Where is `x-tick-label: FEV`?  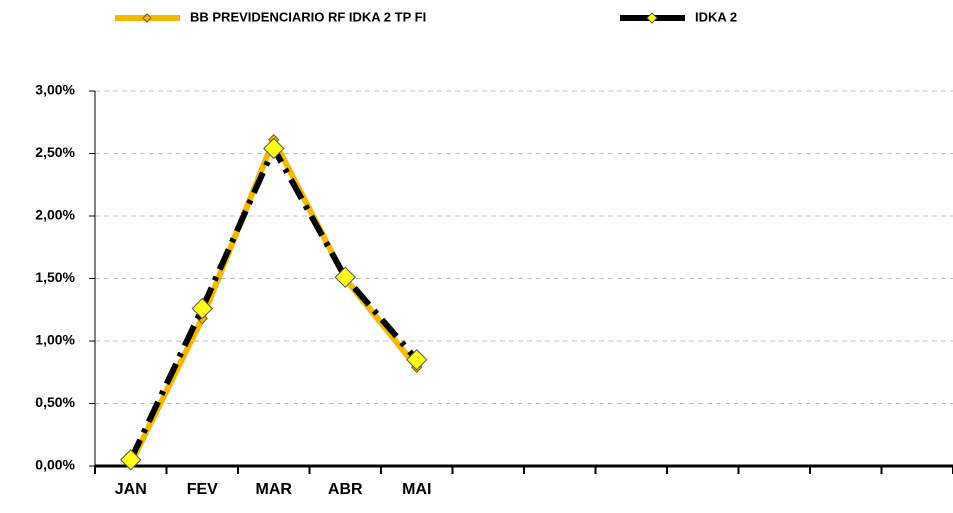
x-tick-label: FEV is located at coordinates (202, 489).